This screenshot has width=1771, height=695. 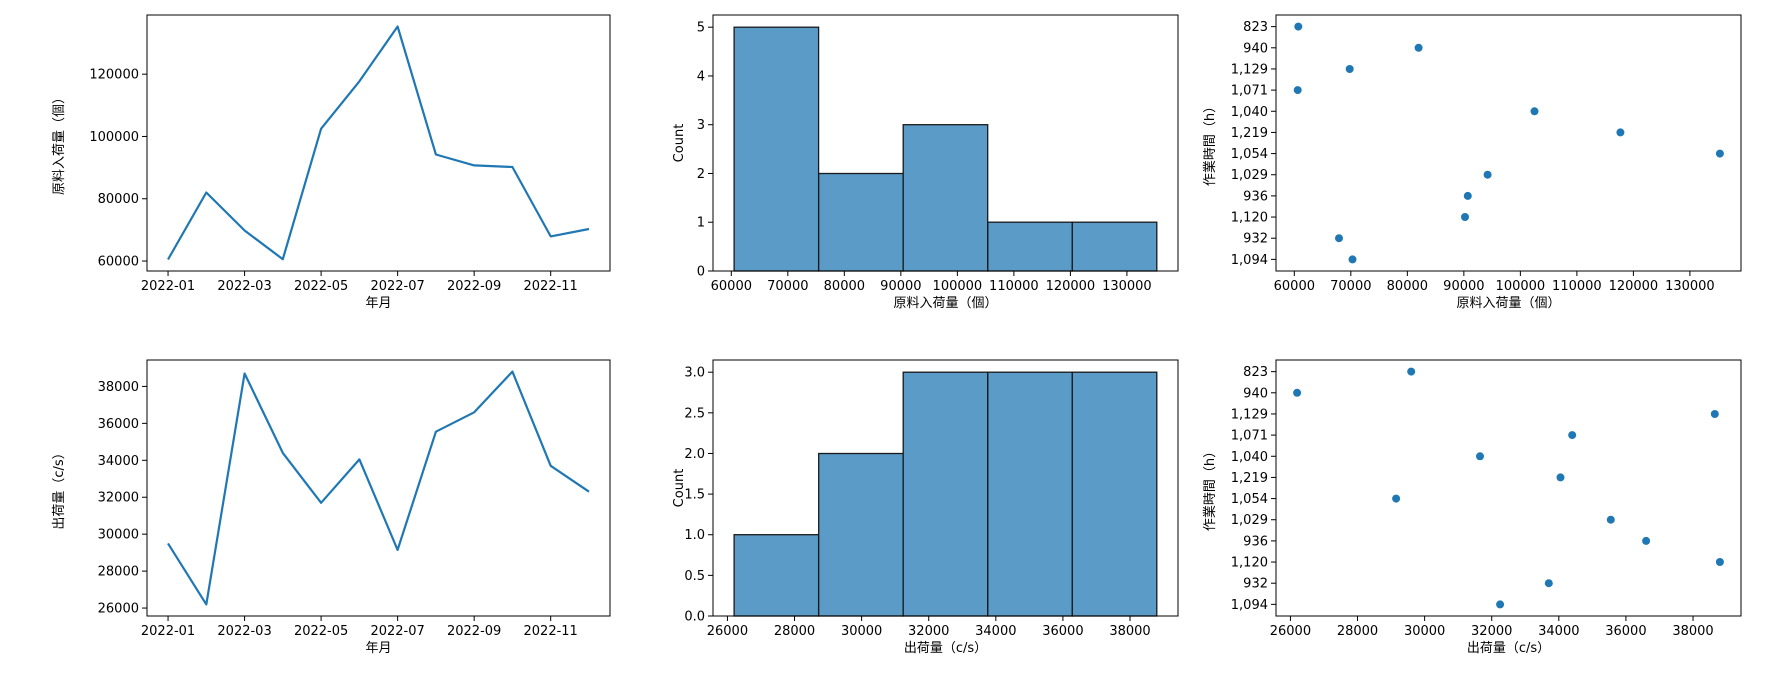 I want to click on x-tick-label: 2022-01, so click(x=168, y=286).